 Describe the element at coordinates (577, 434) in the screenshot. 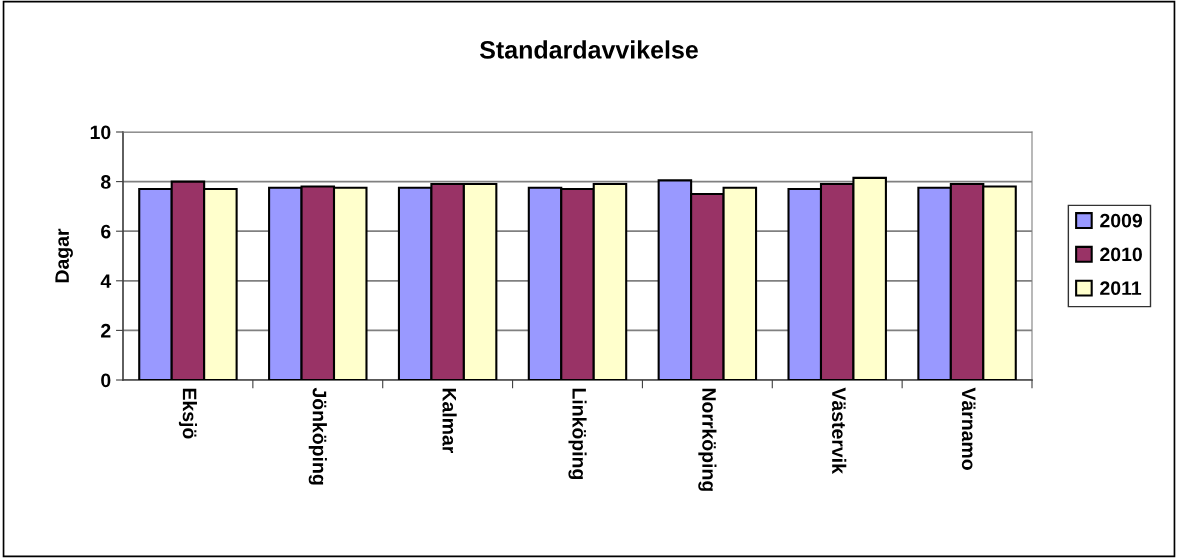

I see `x-tick-label: Linköping` at that location.